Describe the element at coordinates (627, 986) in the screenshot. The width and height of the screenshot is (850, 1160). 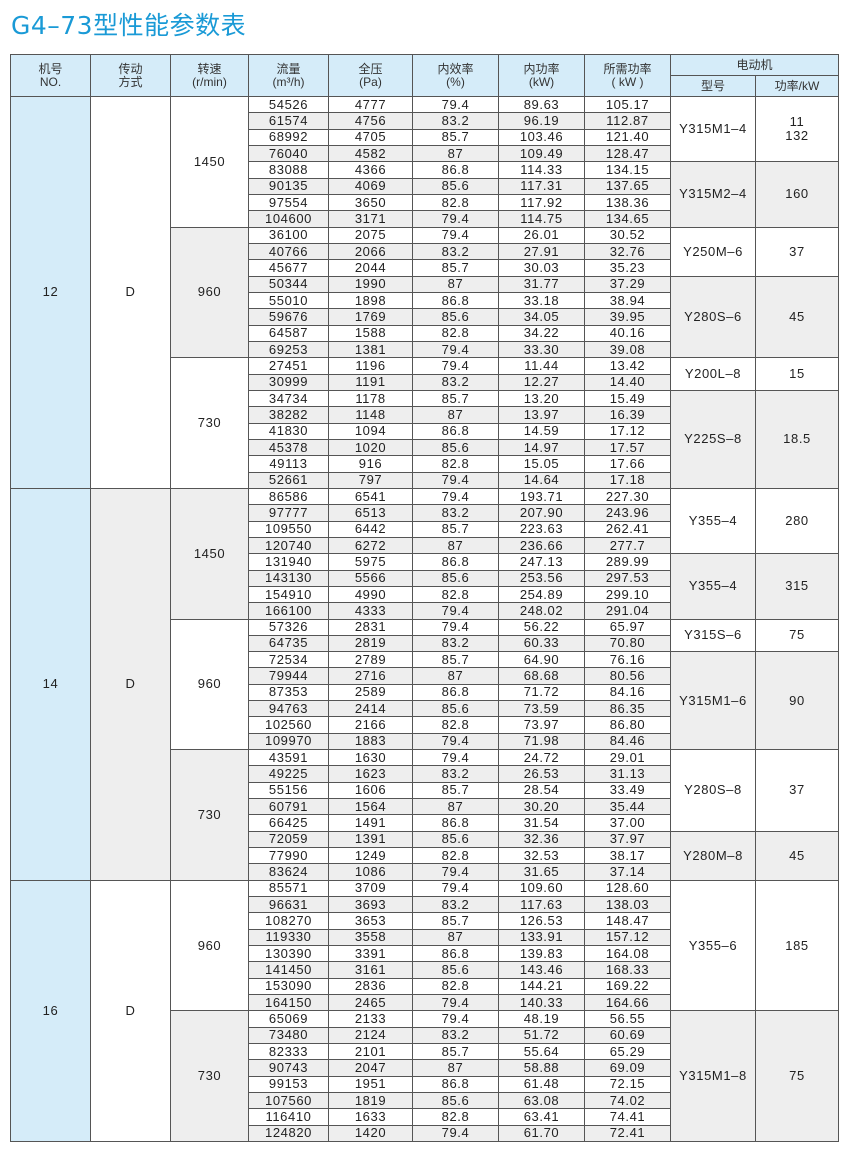
I see `required-power-cell: 169.22` at that location.